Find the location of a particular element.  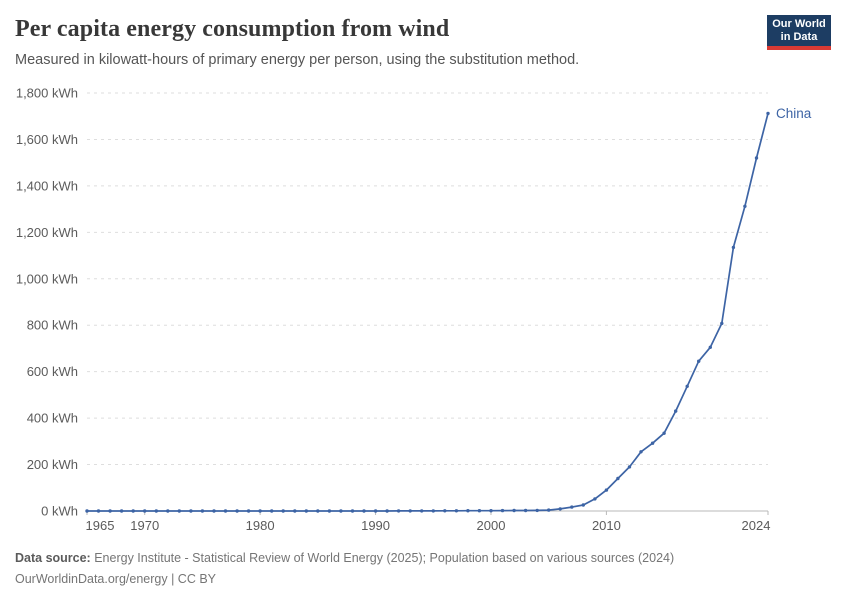

x-tick-label: 1970 is located at coordinates (144, 525).